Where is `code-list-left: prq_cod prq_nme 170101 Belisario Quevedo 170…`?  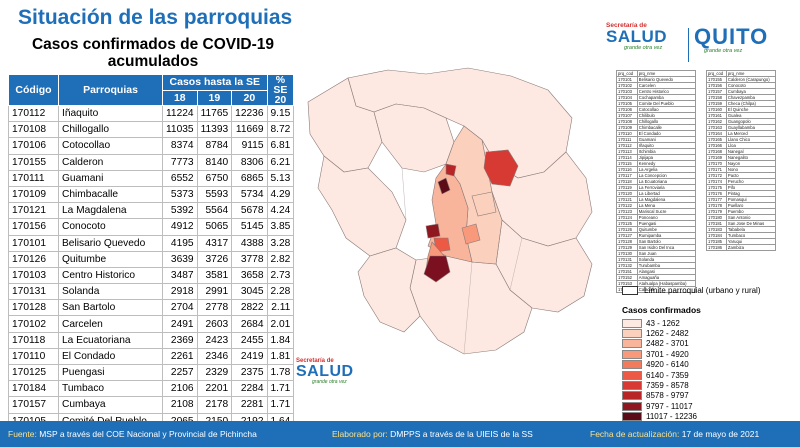
code-list-left: prq_cod prq_nme 170101 Belisario Quevedo 170… is located at coordinates (656, 181).